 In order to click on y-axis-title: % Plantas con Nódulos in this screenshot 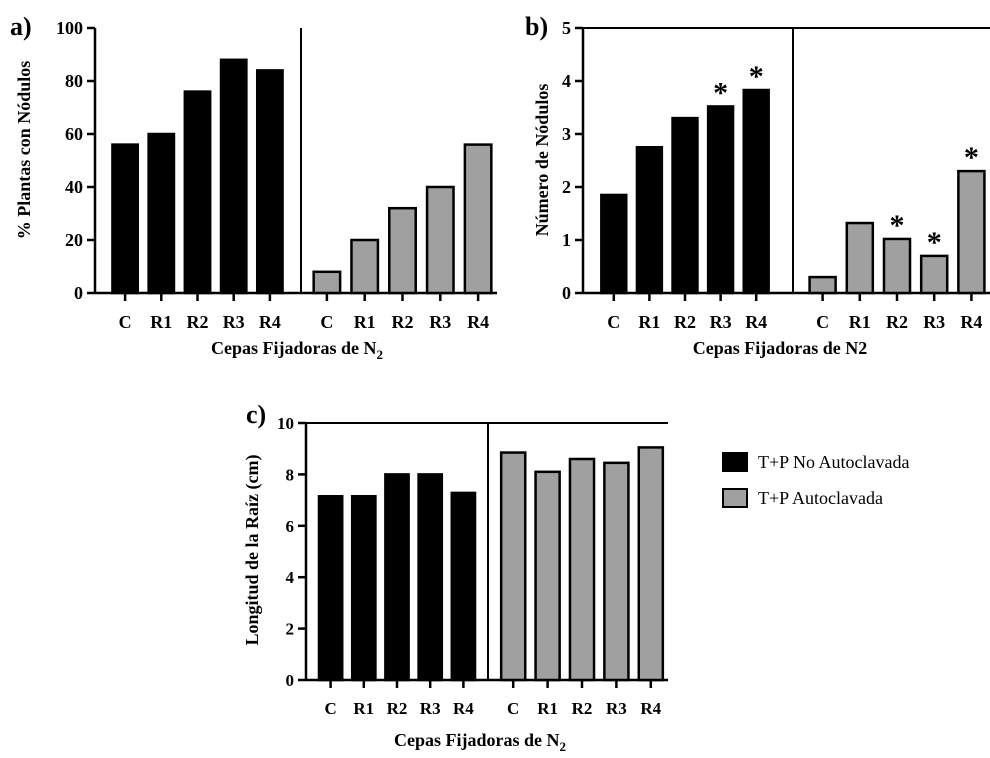, I will do `click(24, 150)`.